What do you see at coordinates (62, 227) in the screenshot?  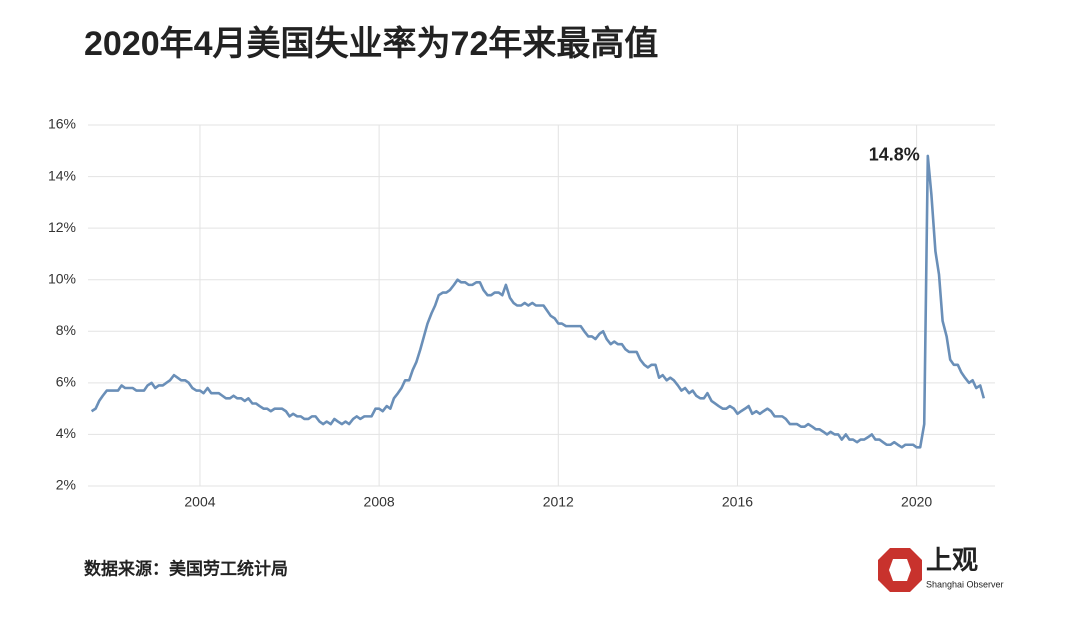 I see `y-tick-label: 12%` at bounding box center [62, 227].